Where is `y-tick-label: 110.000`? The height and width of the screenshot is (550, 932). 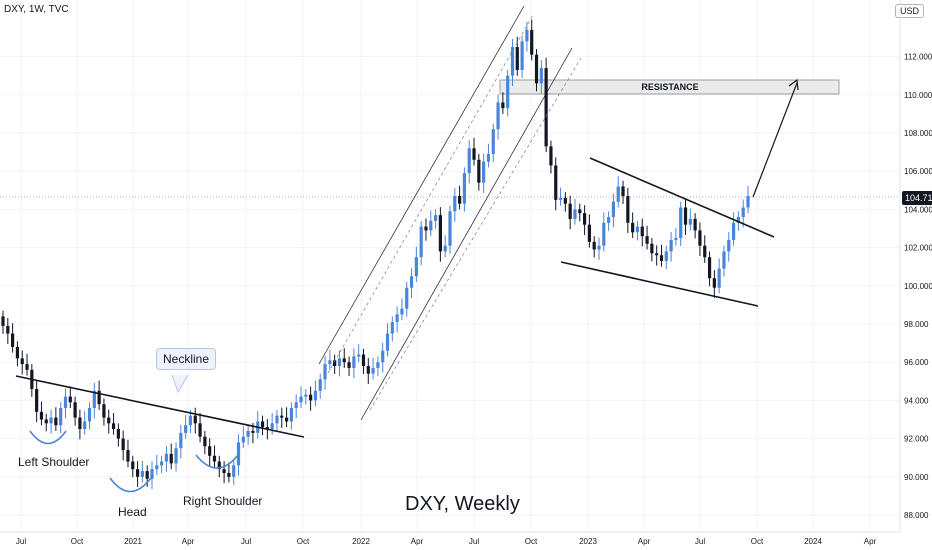 y-tick-label: 110.000 is located at coordinates (918, 95).